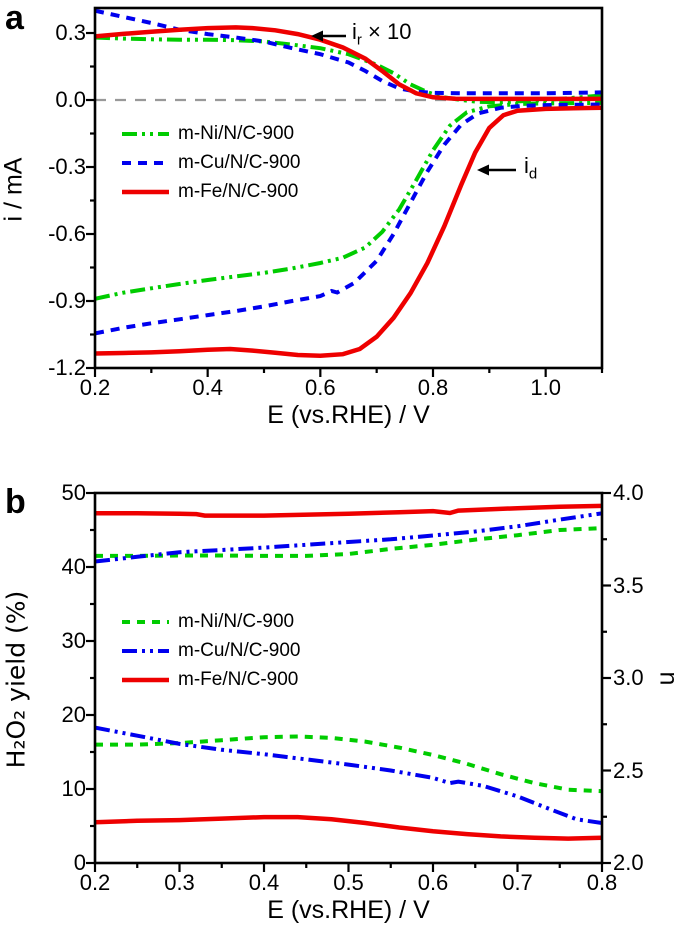 The image size is (685, 945). Describe the element at coordinates (73, 492) in the screenshot. I see `panel-b-y-tick-label: 50` at that location.